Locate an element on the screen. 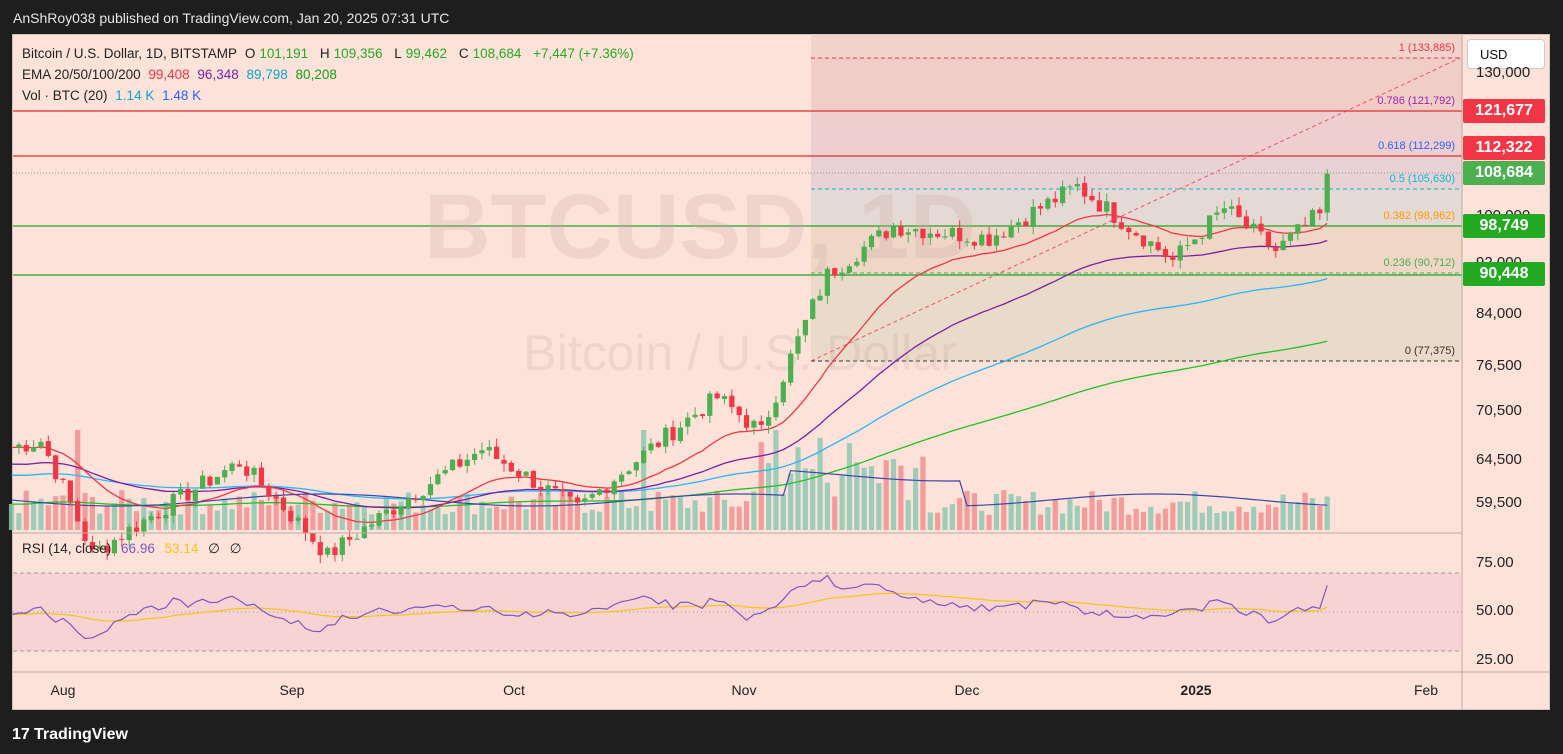  price-axis-label: 76,500 is located at coordinates (1499, 365).